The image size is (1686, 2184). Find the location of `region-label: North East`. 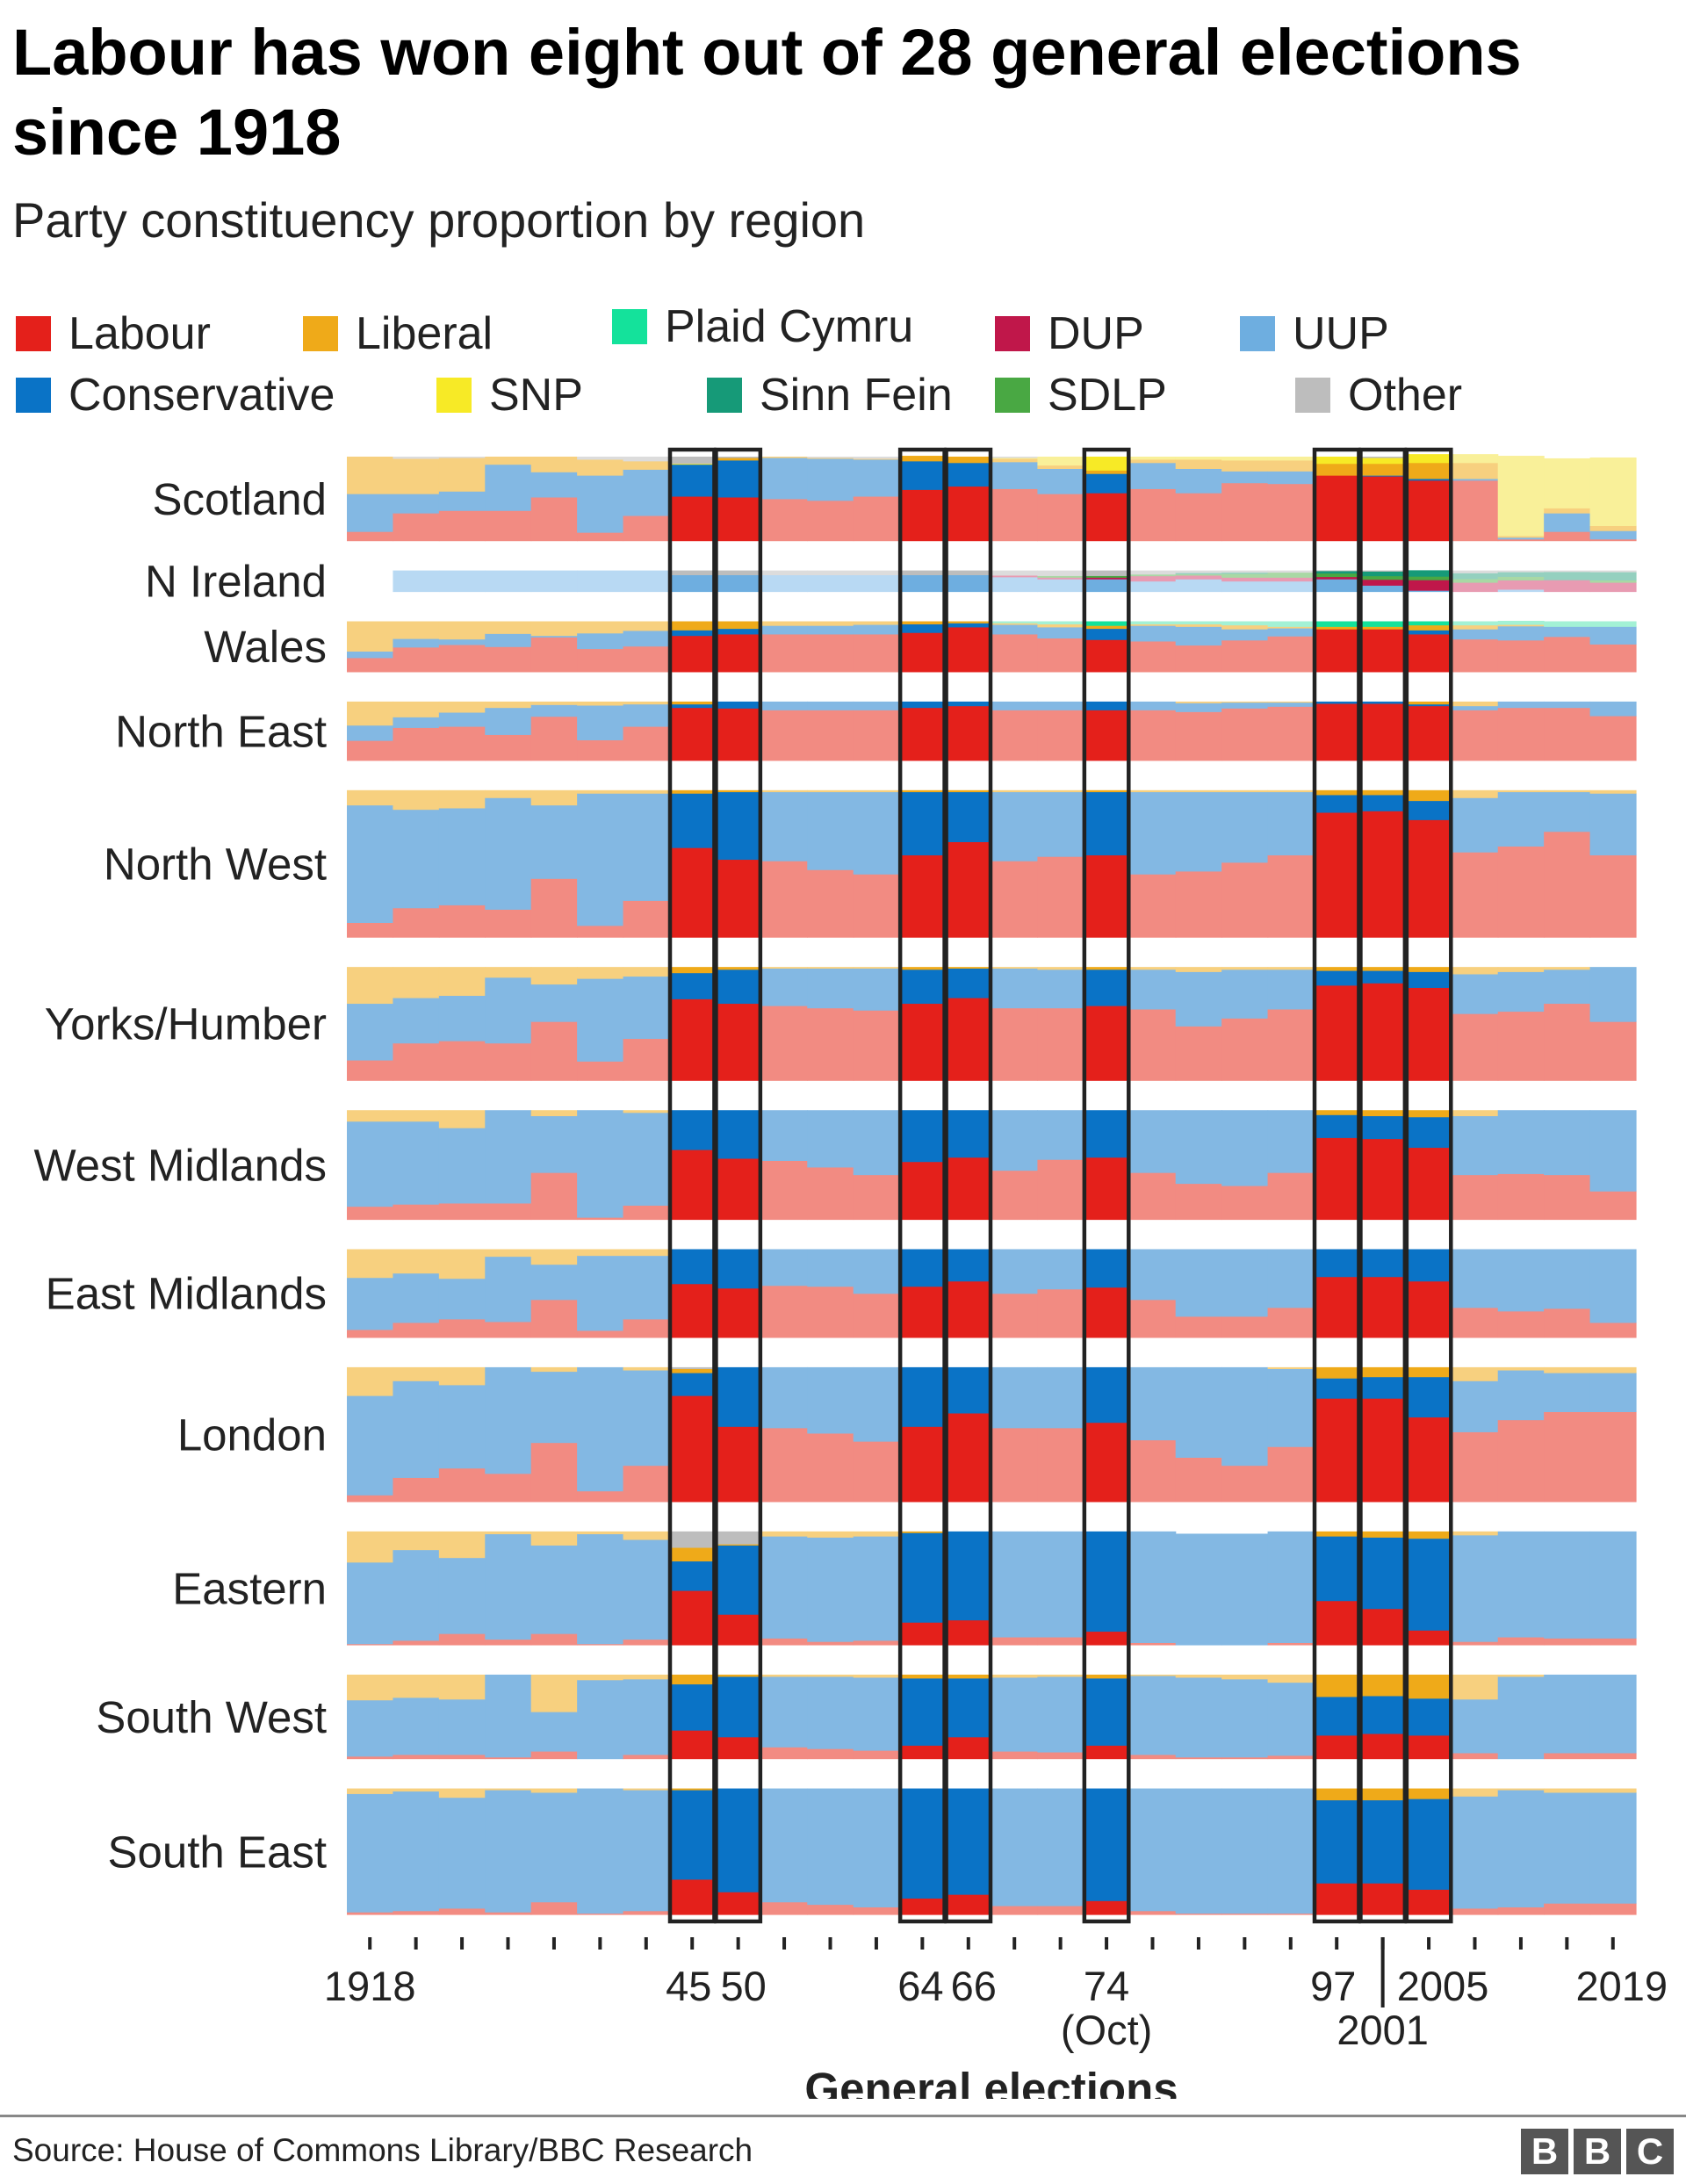

region-label: North East is located at coordinates (221, 731).